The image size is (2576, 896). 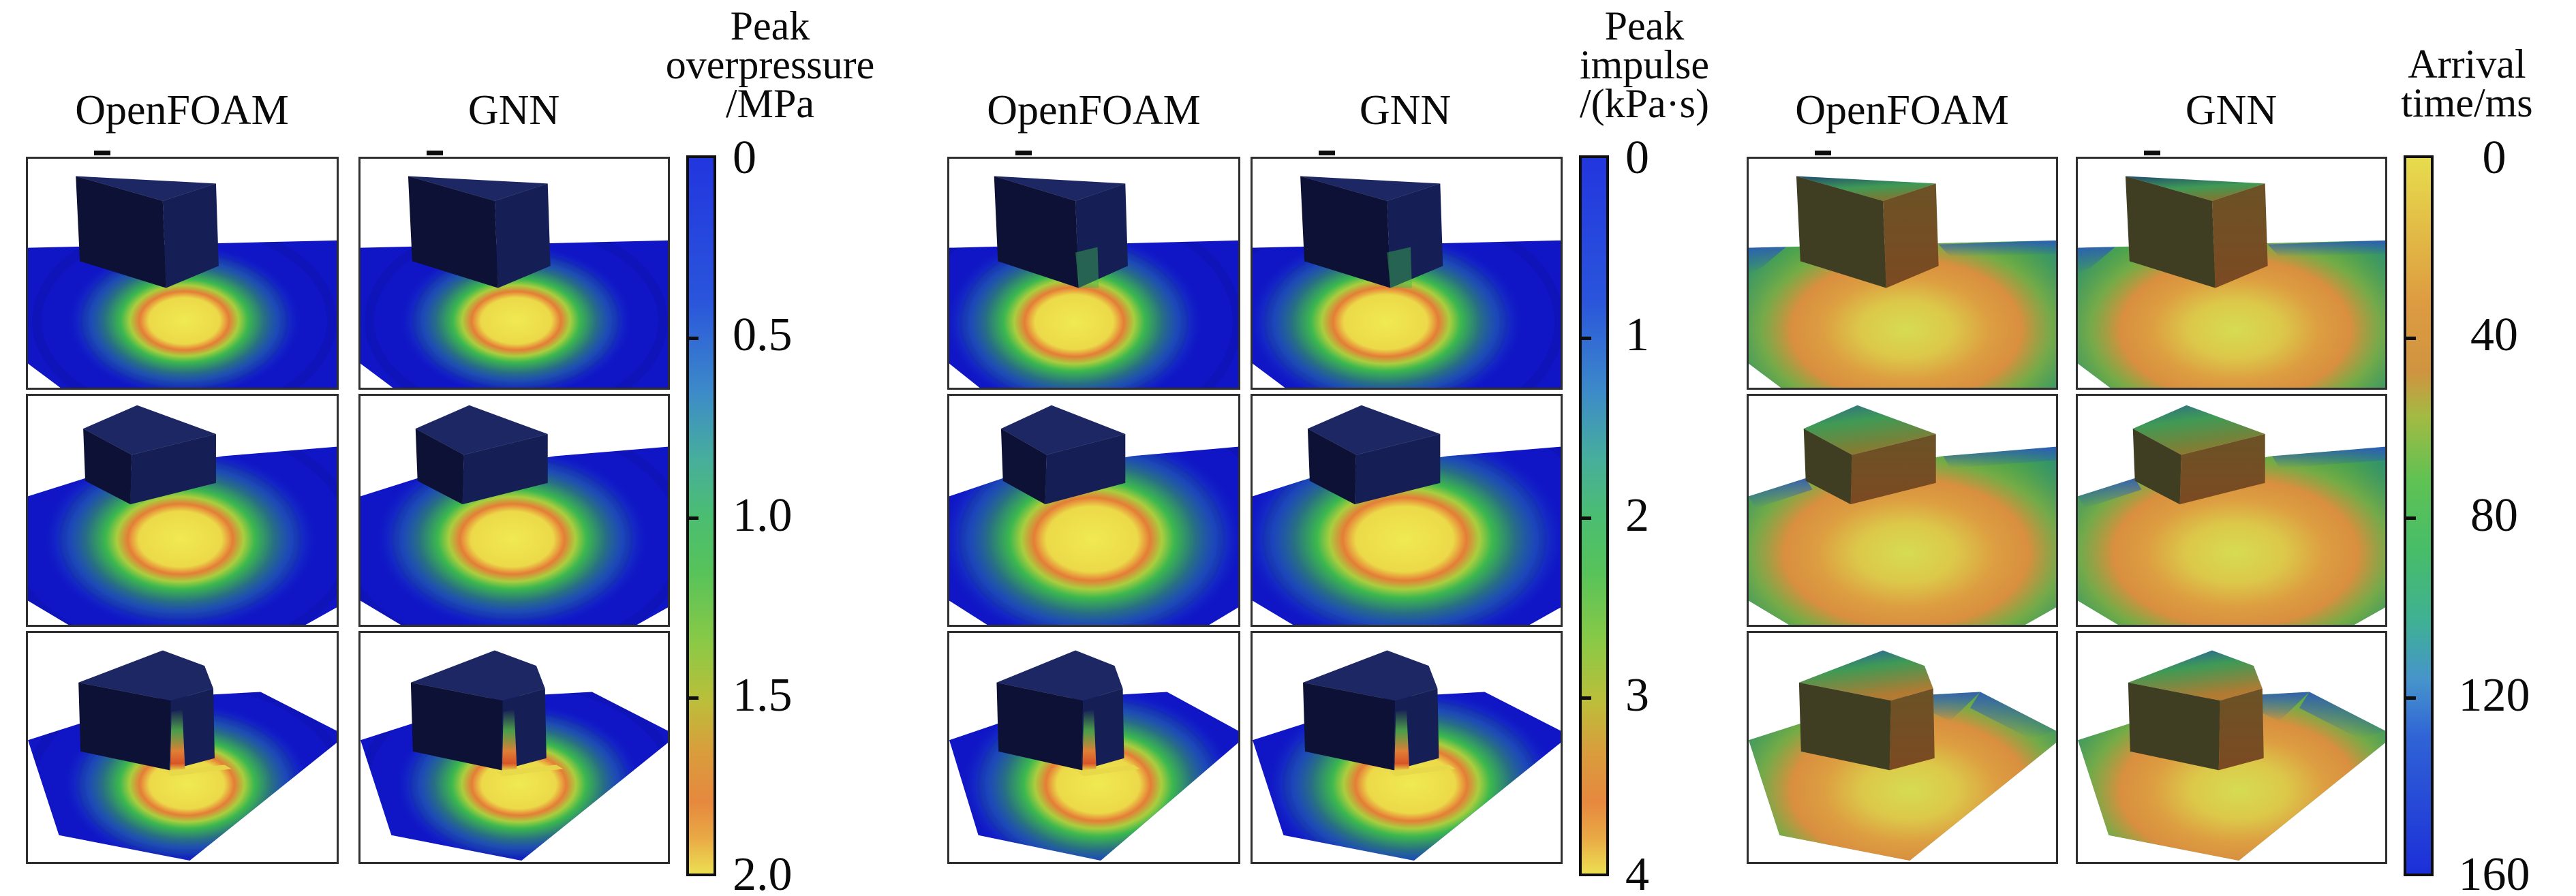 I want to click on group1-title-line3: /MPa, so click(x=770, y=103).